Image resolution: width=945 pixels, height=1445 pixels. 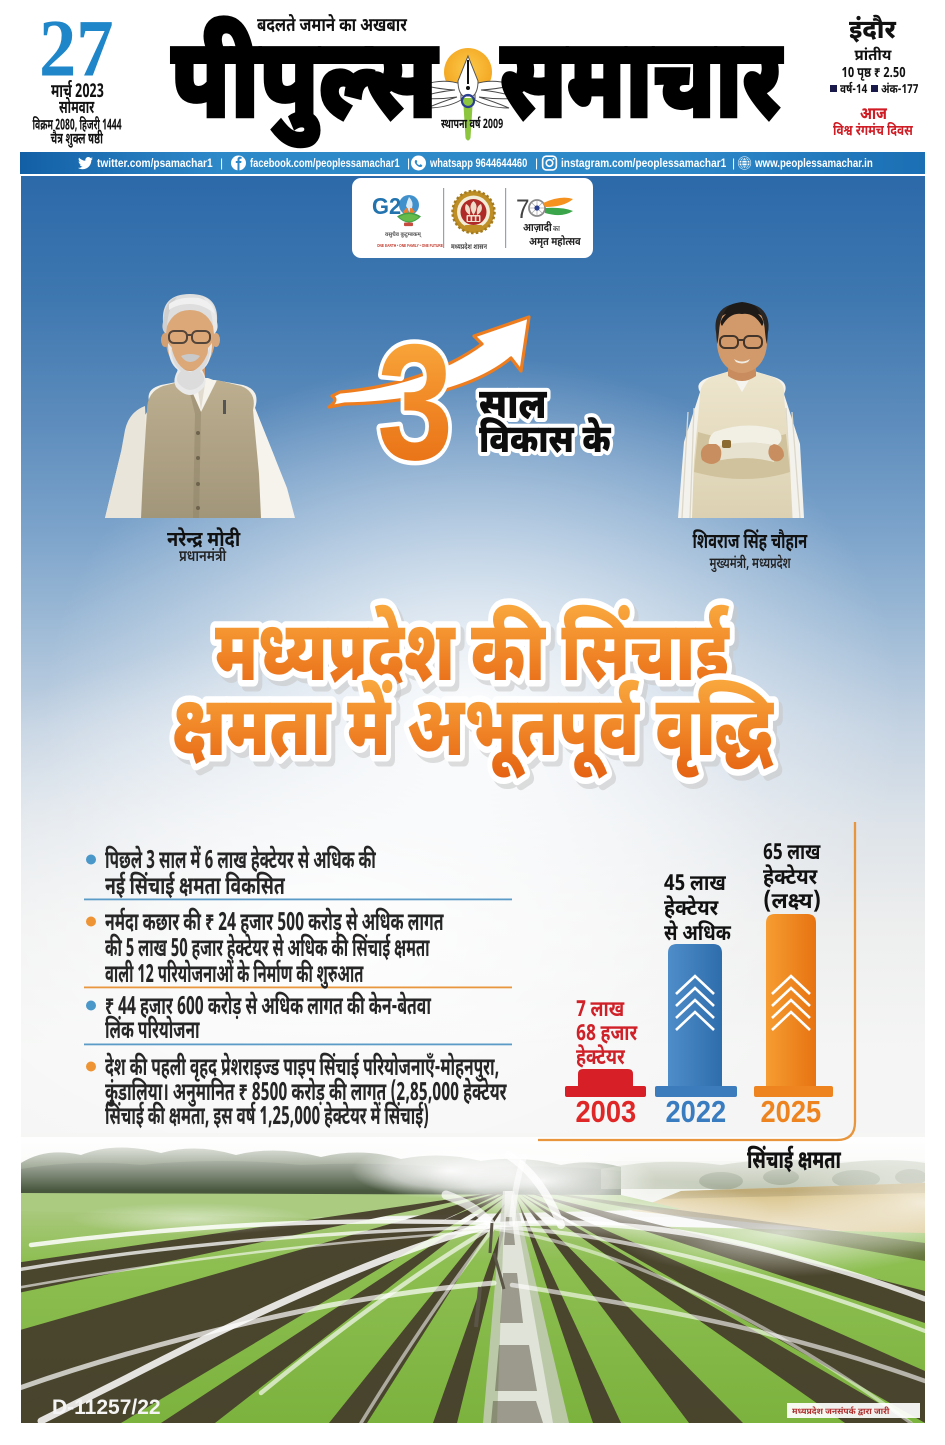 I want to click on svg-text: पीपुल्स, so click(x=305, y=89).